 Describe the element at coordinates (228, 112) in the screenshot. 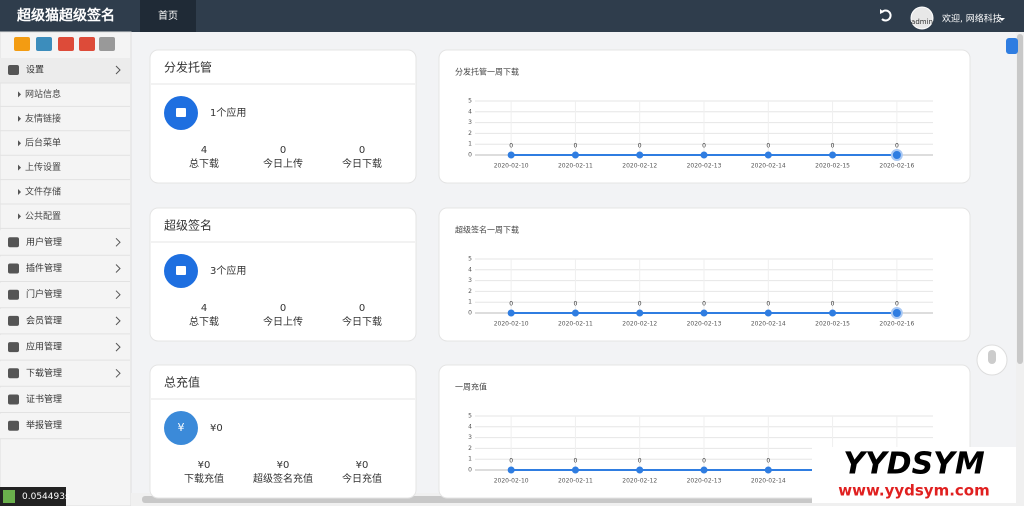

I see `card-summary: 1个应用` at that location.